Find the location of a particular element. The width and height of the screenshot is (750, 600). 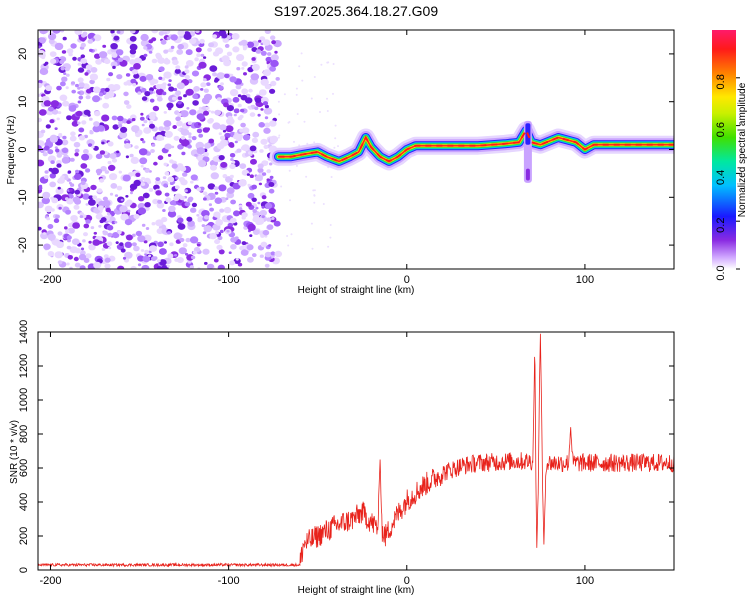

colorbar-label: Normalized spectral amplitude is located at coordinates (742, 149).